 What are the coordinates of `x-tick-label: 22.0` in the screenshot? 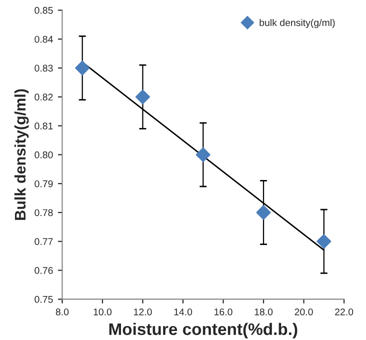 It's located at (344, 312).